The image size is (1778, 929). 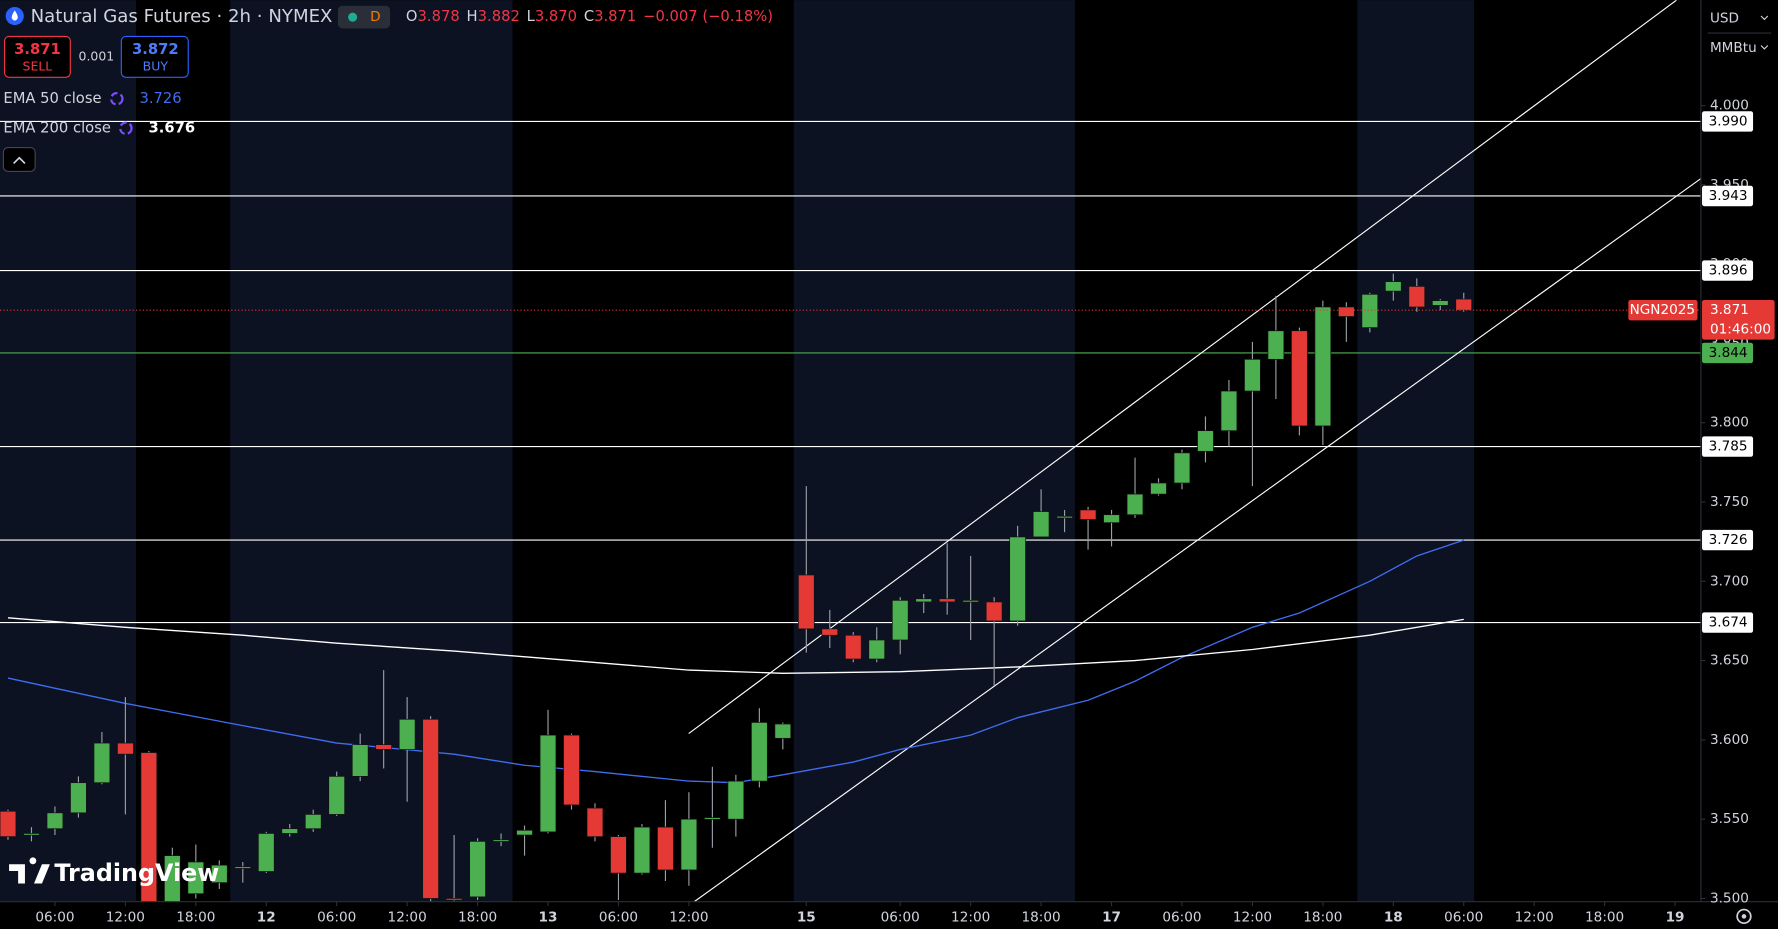 What do you see at coordinates (1729, 502) in the screenshot?
I see `y-tick-label: 3.750` at bounding box center [1729, 502].